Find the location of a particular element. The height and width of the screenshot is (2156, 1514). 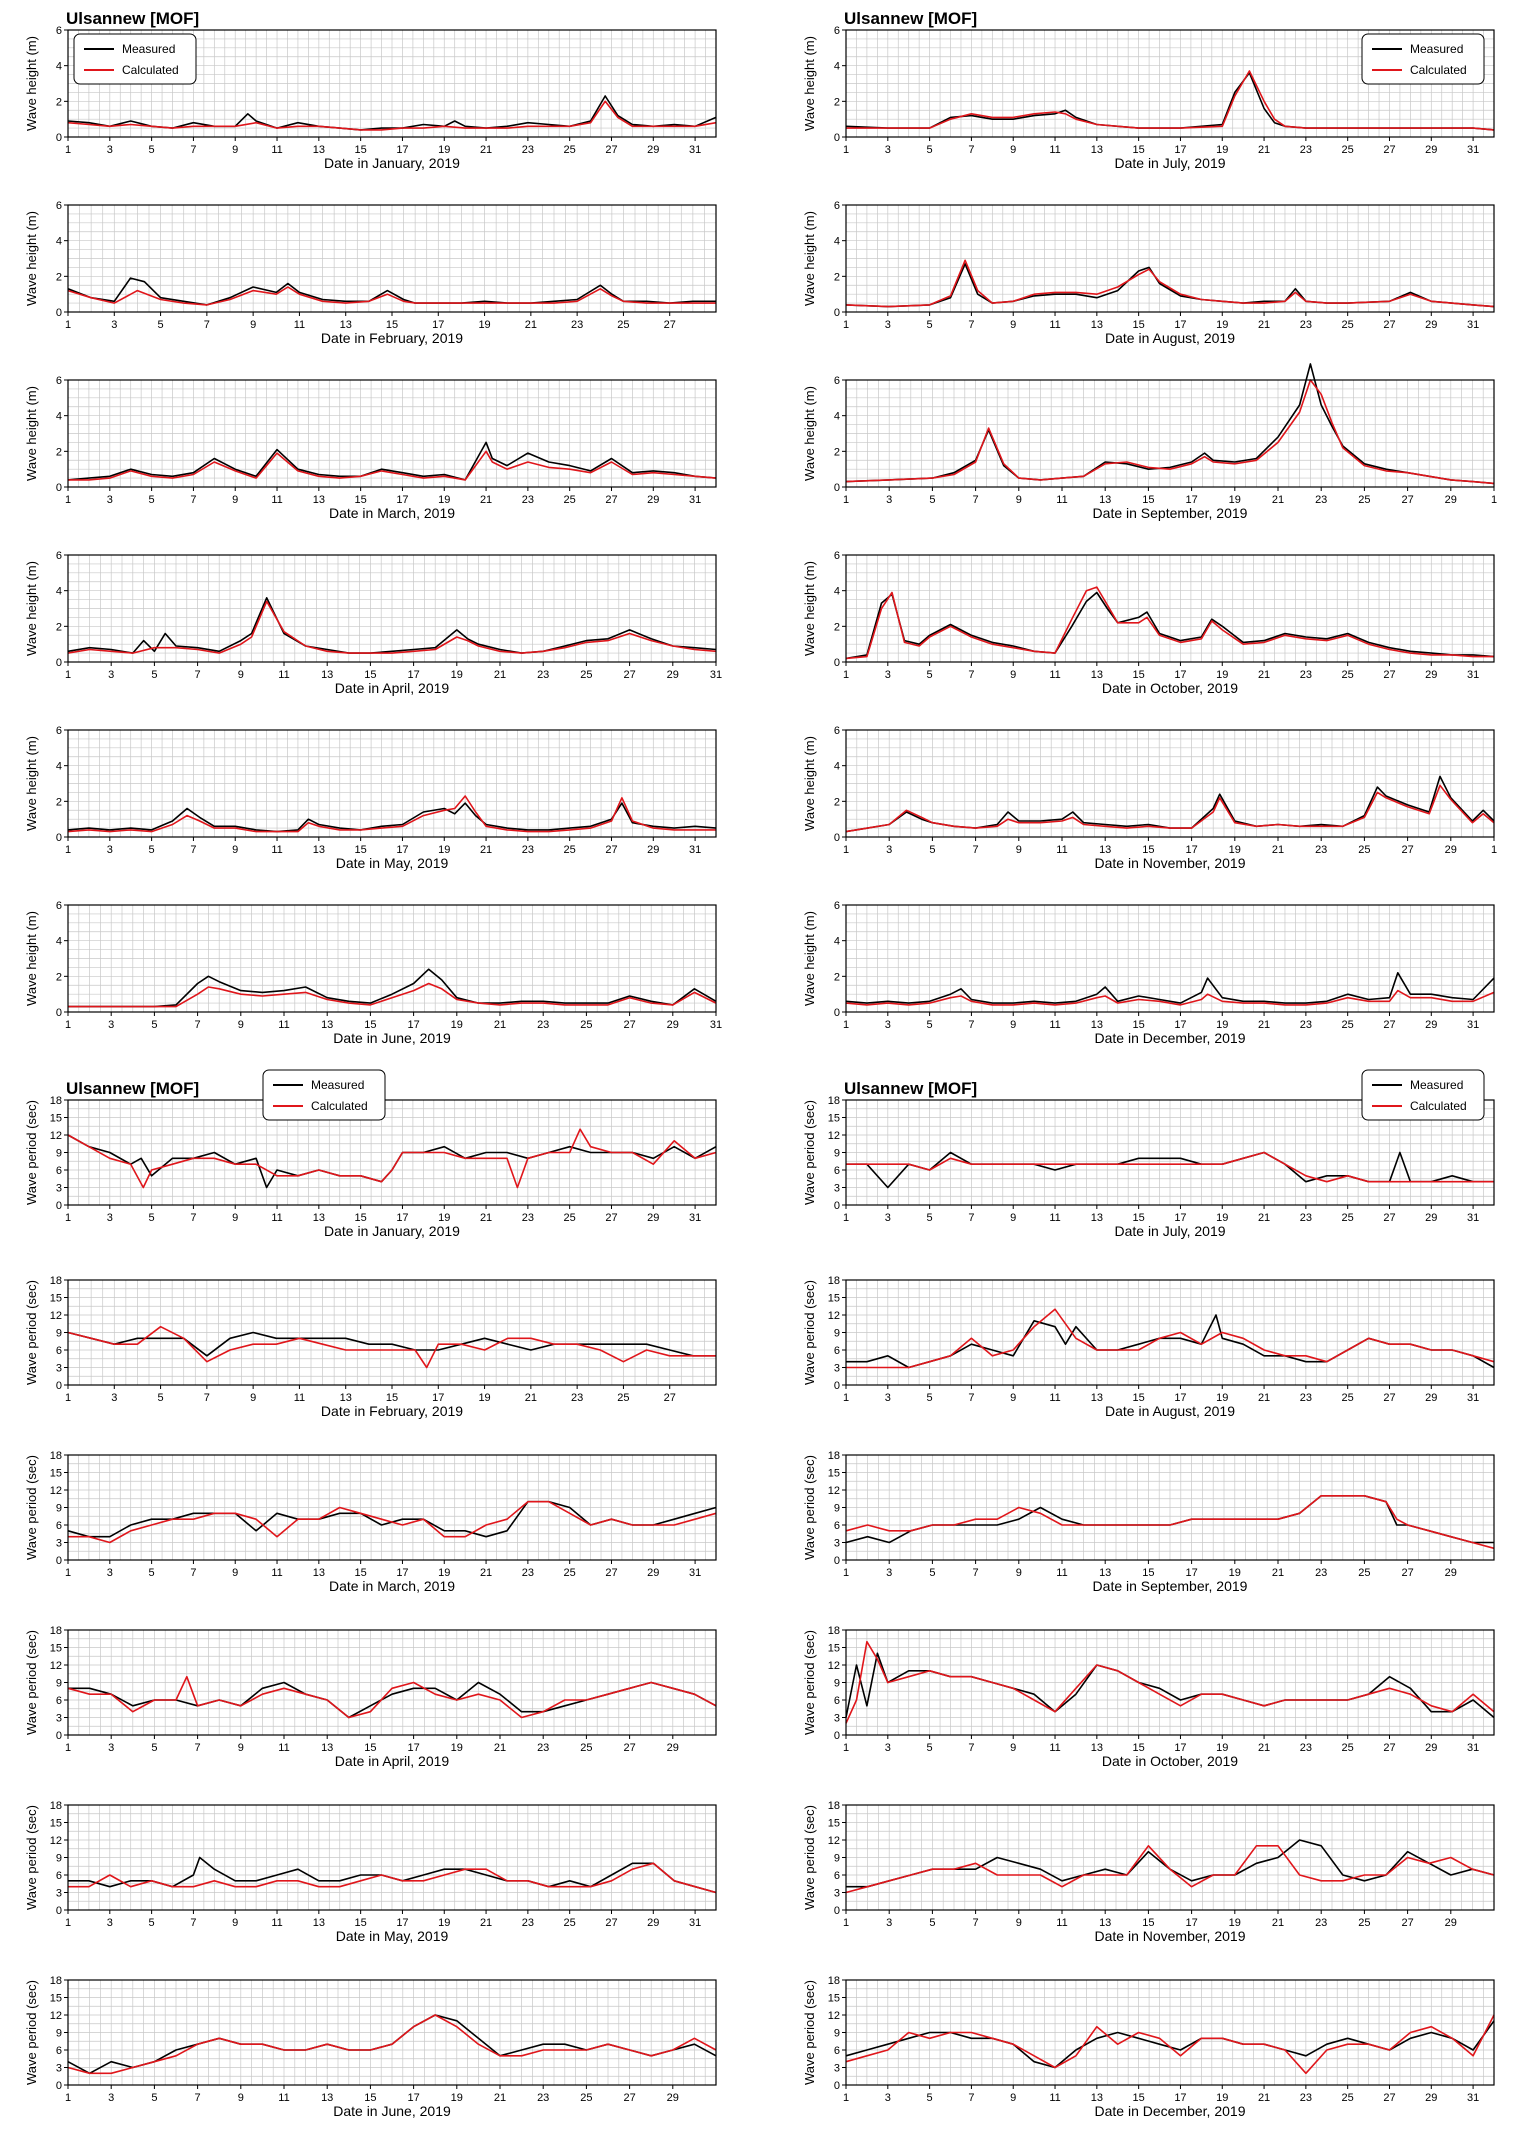

y-tick-label: 4 is located at coordinates (59, 242).